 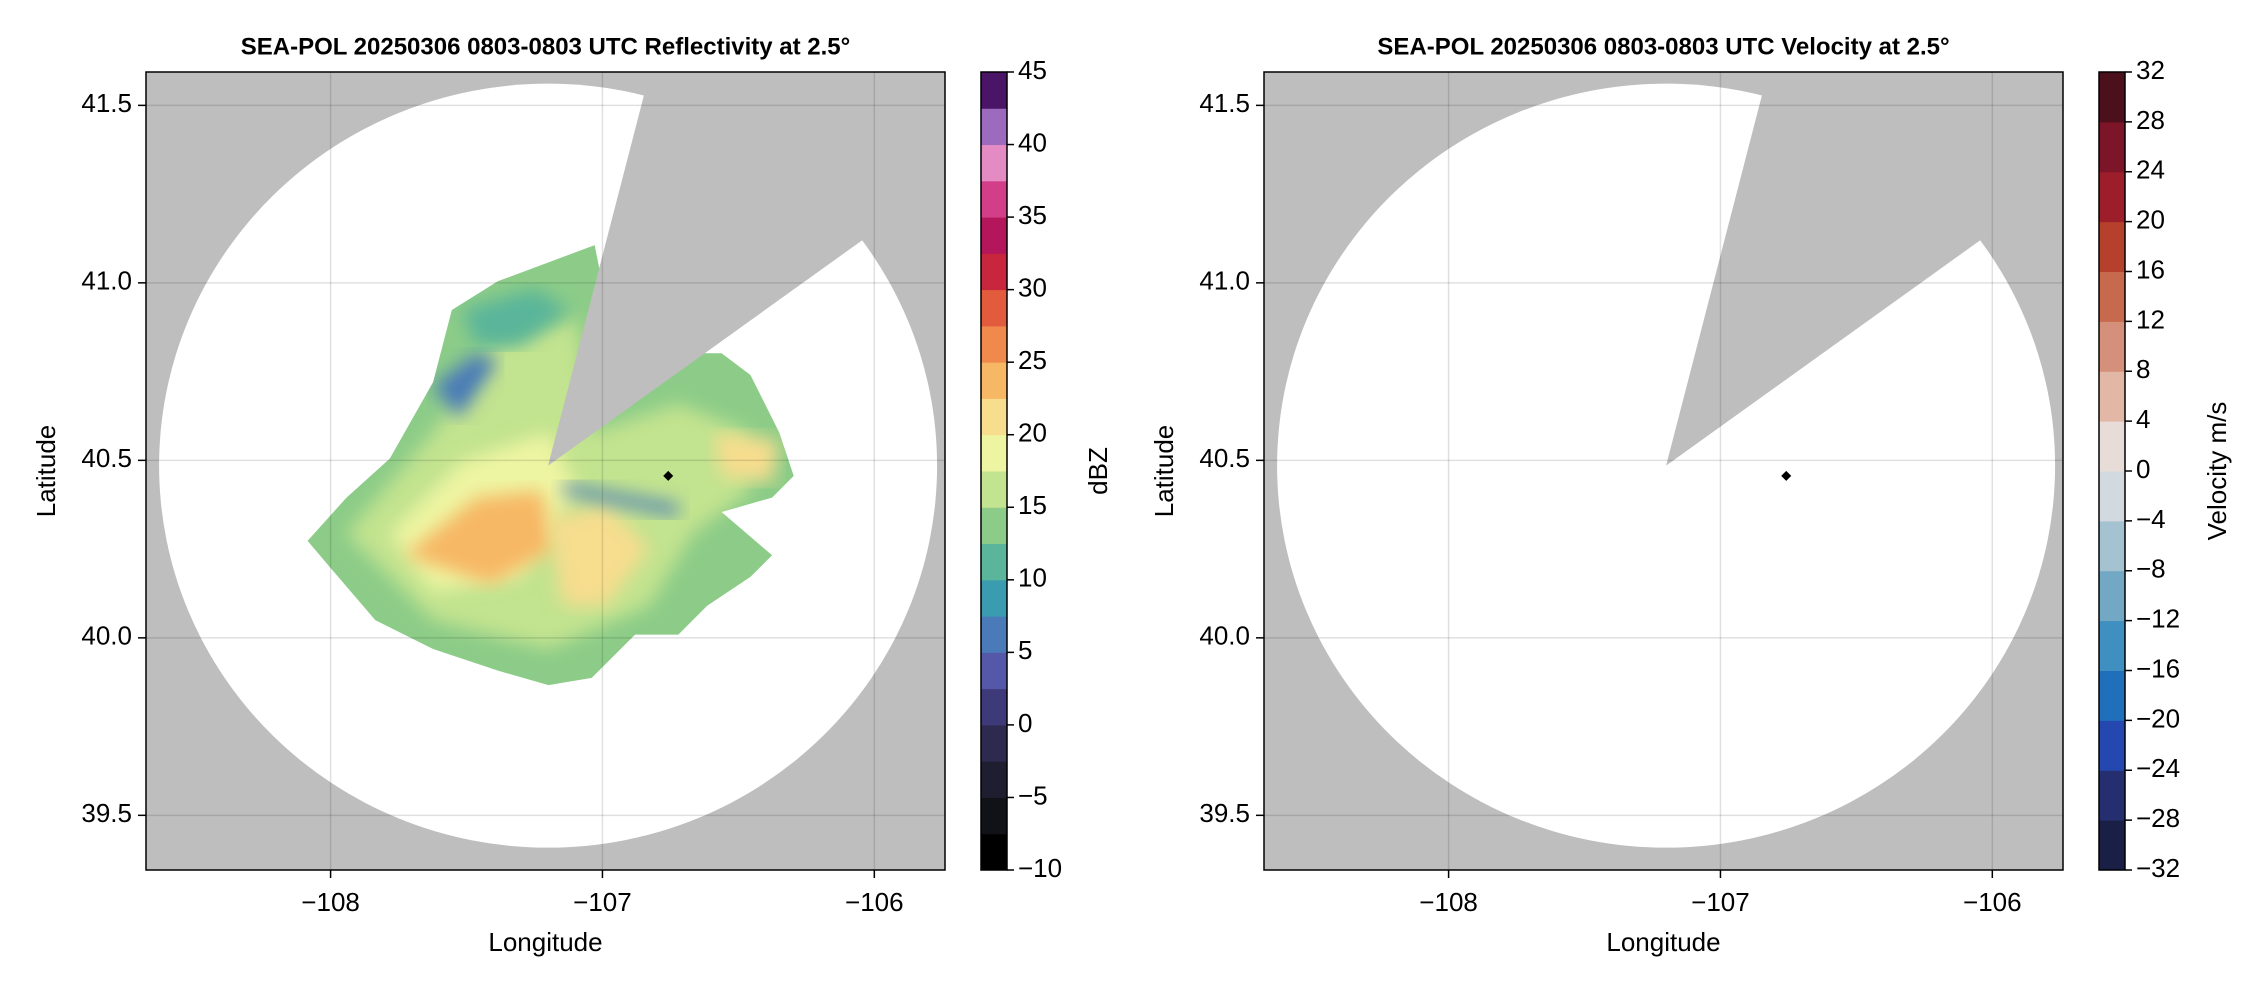 I want to click on colorbar-tick-label: −16, so click(x=2158, y=668).